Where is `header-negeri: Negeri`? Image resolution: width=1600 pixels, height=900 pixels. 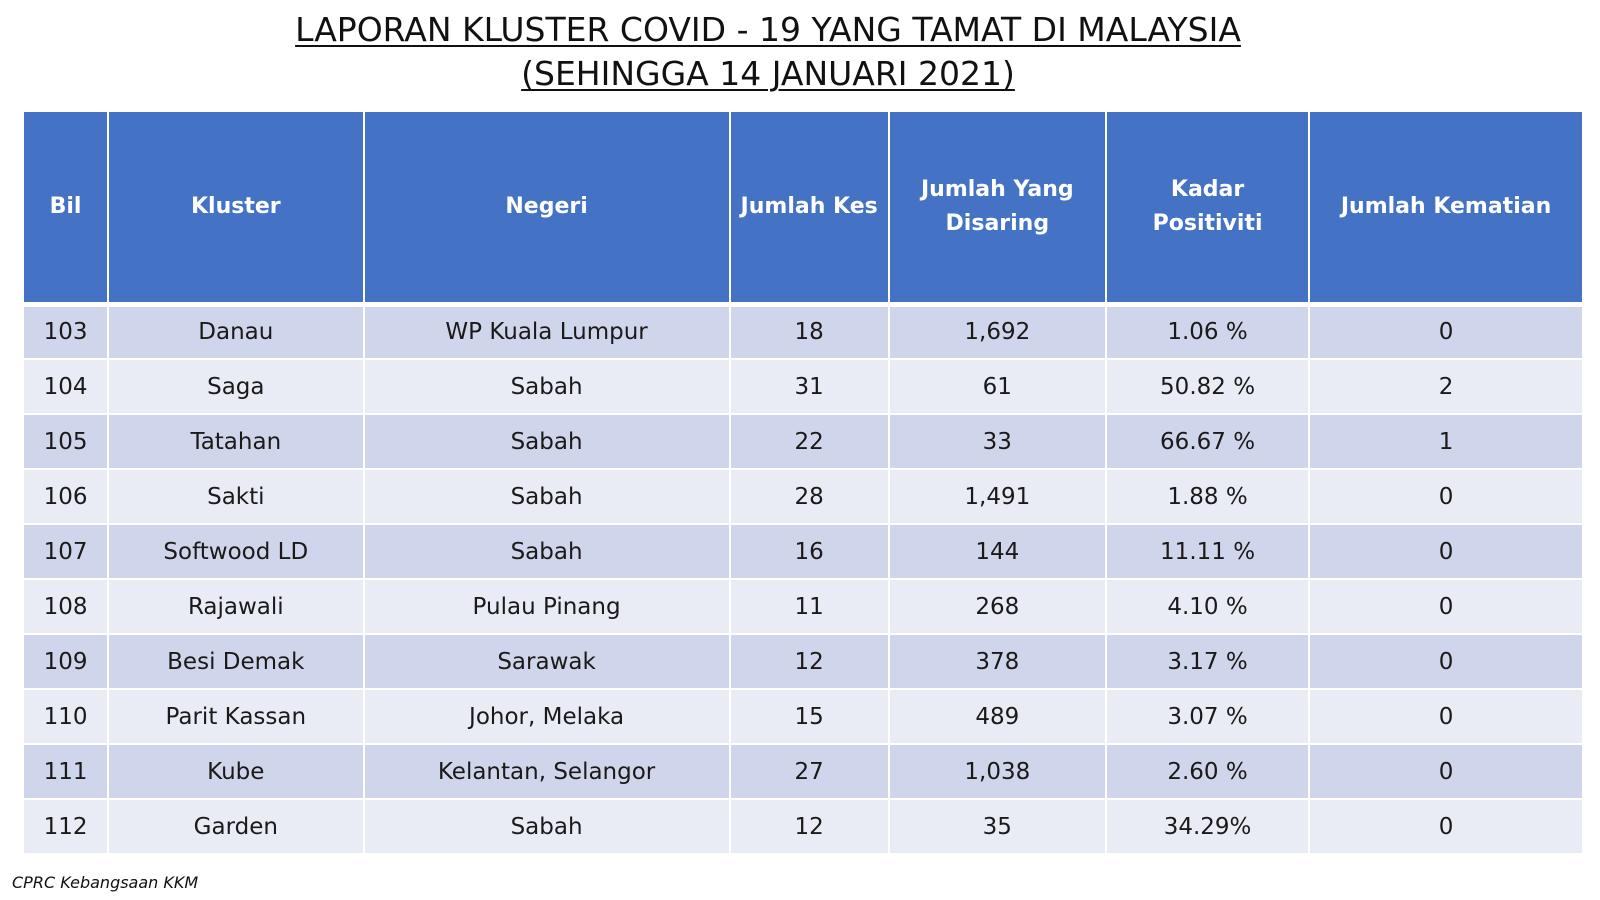 header-negeri: Negeri is located at coordinates (546, 208).